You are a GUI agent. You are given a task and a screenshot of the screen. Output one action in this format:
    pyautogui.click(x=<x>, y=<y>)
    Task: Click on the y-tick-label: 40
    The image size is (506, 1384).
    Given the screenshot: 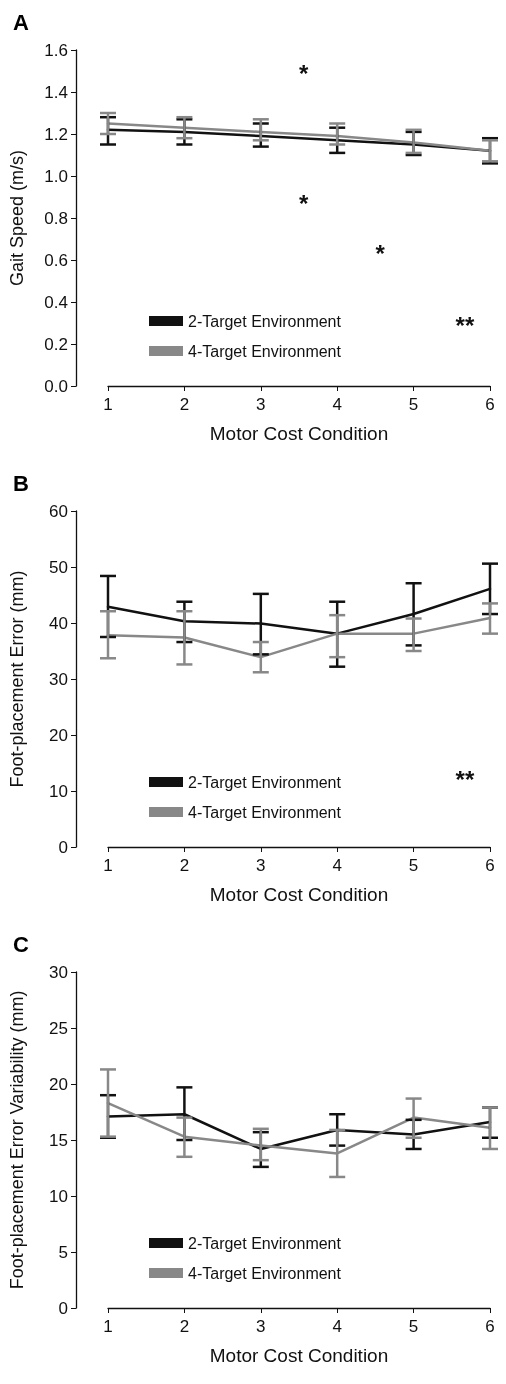 What is the action you would take?
    pyautogui.click(x=58, y=623)
    